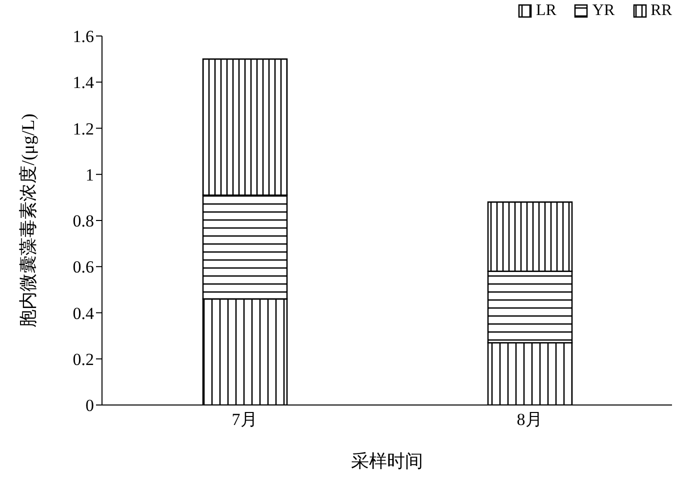 The width and height of the screenshot is (700, 483). I want to click on legend-label: RR, so click(661, 11).